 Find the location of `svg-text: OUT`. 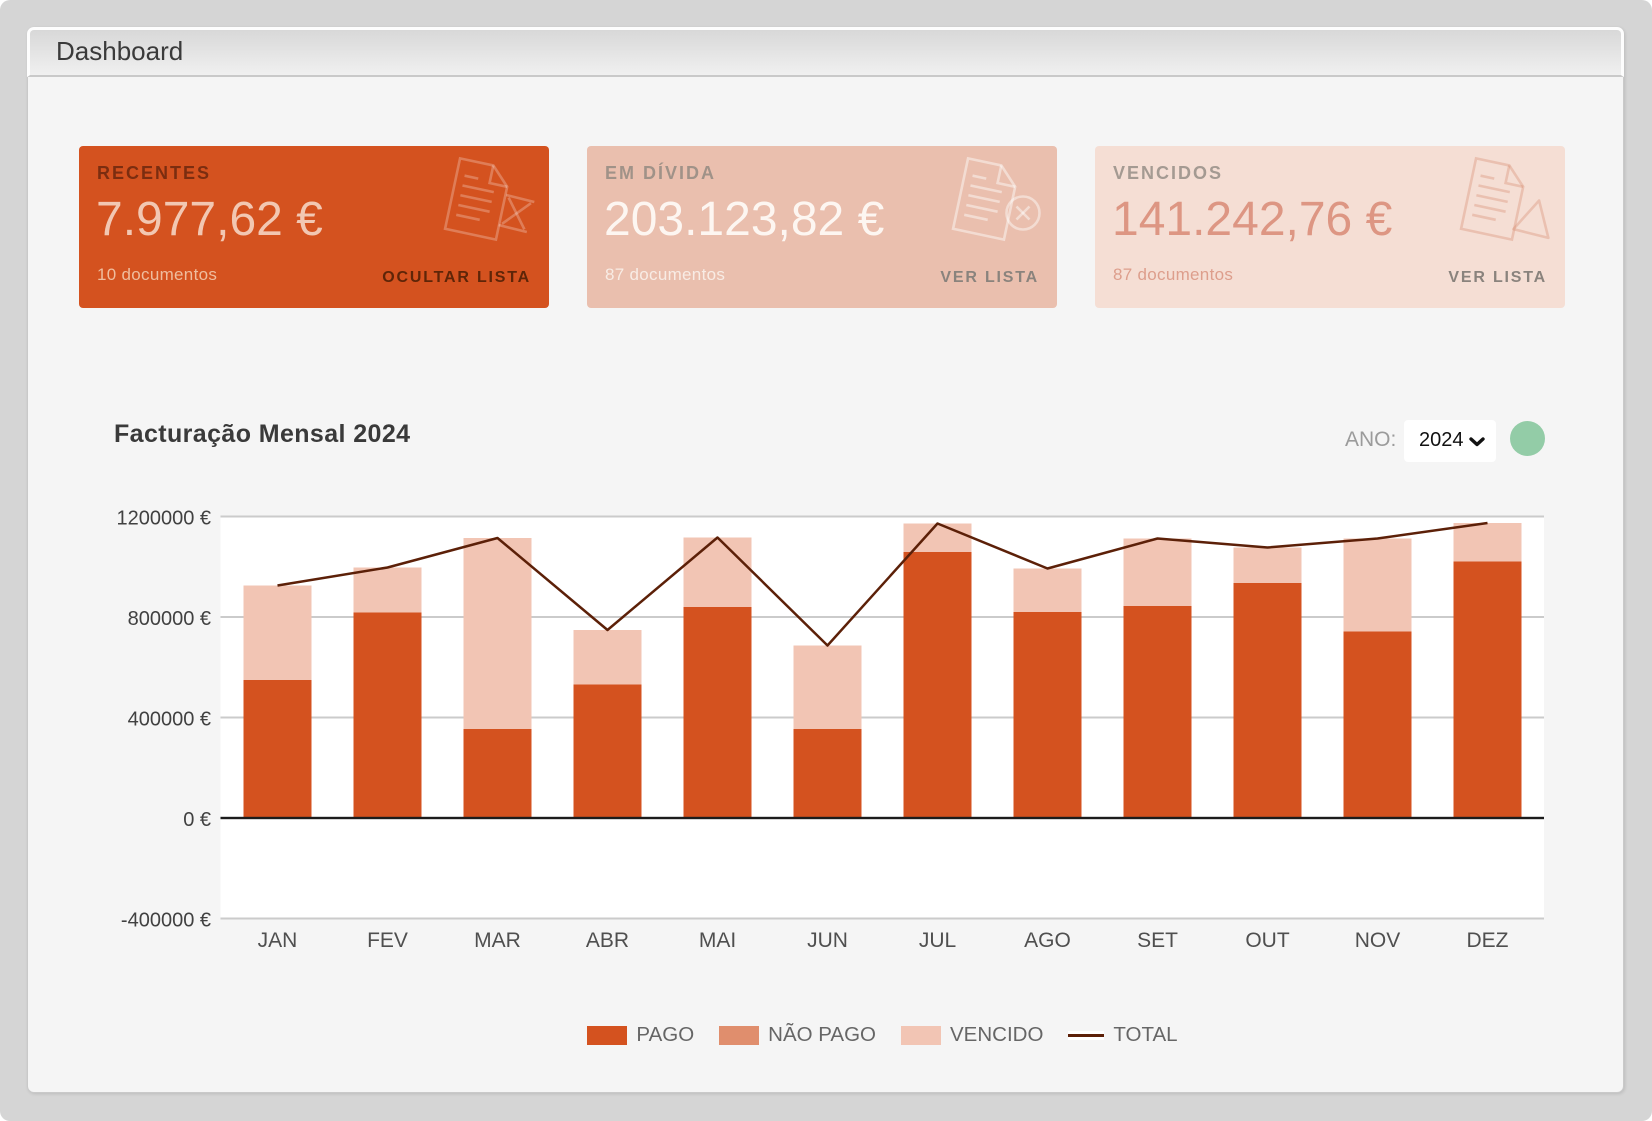

svg-text: OUT is located at coordinates (1267, 940).